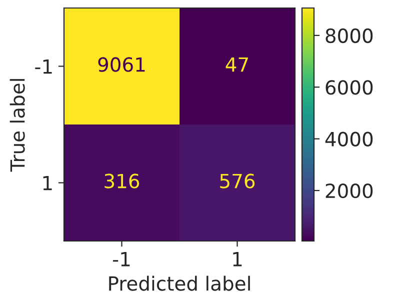 The width and height of the screenshot is (394, 304). What do you see at coordinates (122, 181) in the screenshot?
I see `data-label: 316` at bounding box center [122, 181].